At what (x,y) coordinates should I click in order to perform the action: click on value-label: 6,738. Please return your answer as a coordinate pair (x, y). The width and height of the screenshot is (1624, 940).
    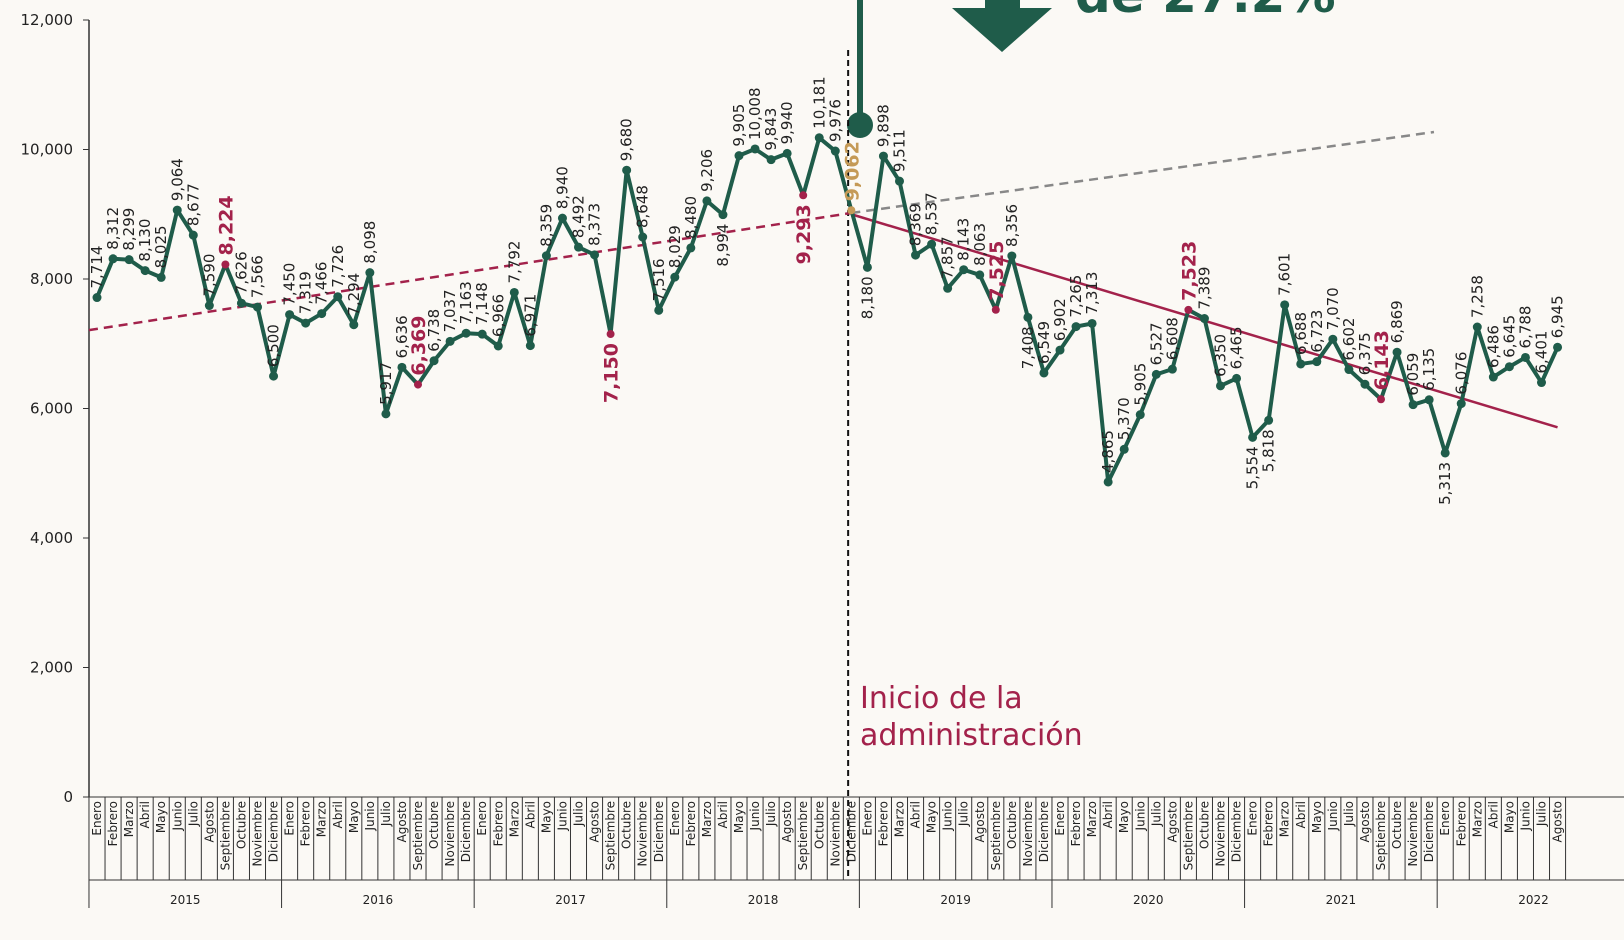
    Looking at the image, I should click on (434, 330).